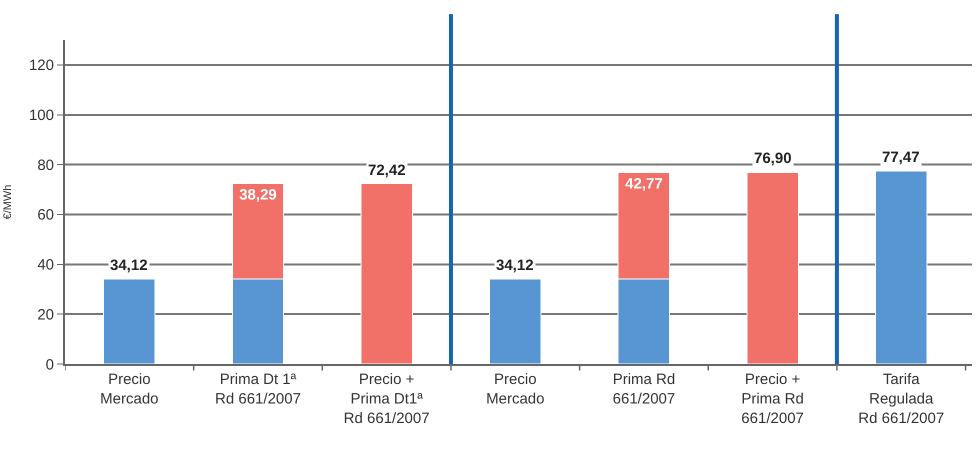 The width and height of the screenshot is (977, 464). What do you see at coordinates (45, 215) in the screenshot?
I see `y-tick-label: 60` at bounding box center [45, 215].